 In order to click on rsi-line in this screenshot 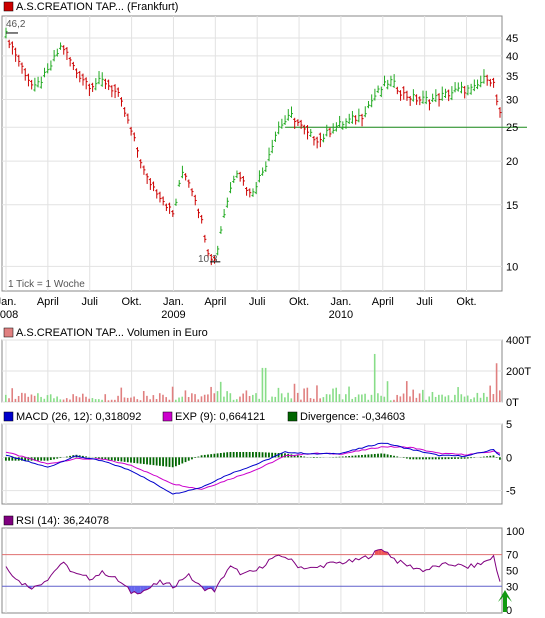, I will do `click(253, 571)`.